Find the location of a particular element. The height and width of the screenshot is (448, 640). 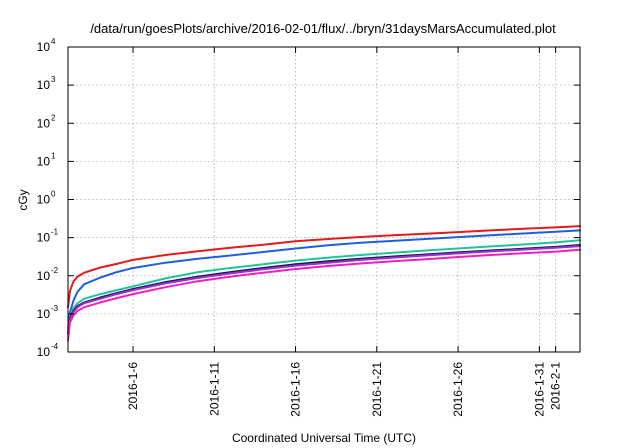

y-tick-exponent: 1 is located at coordinates (53, 155).